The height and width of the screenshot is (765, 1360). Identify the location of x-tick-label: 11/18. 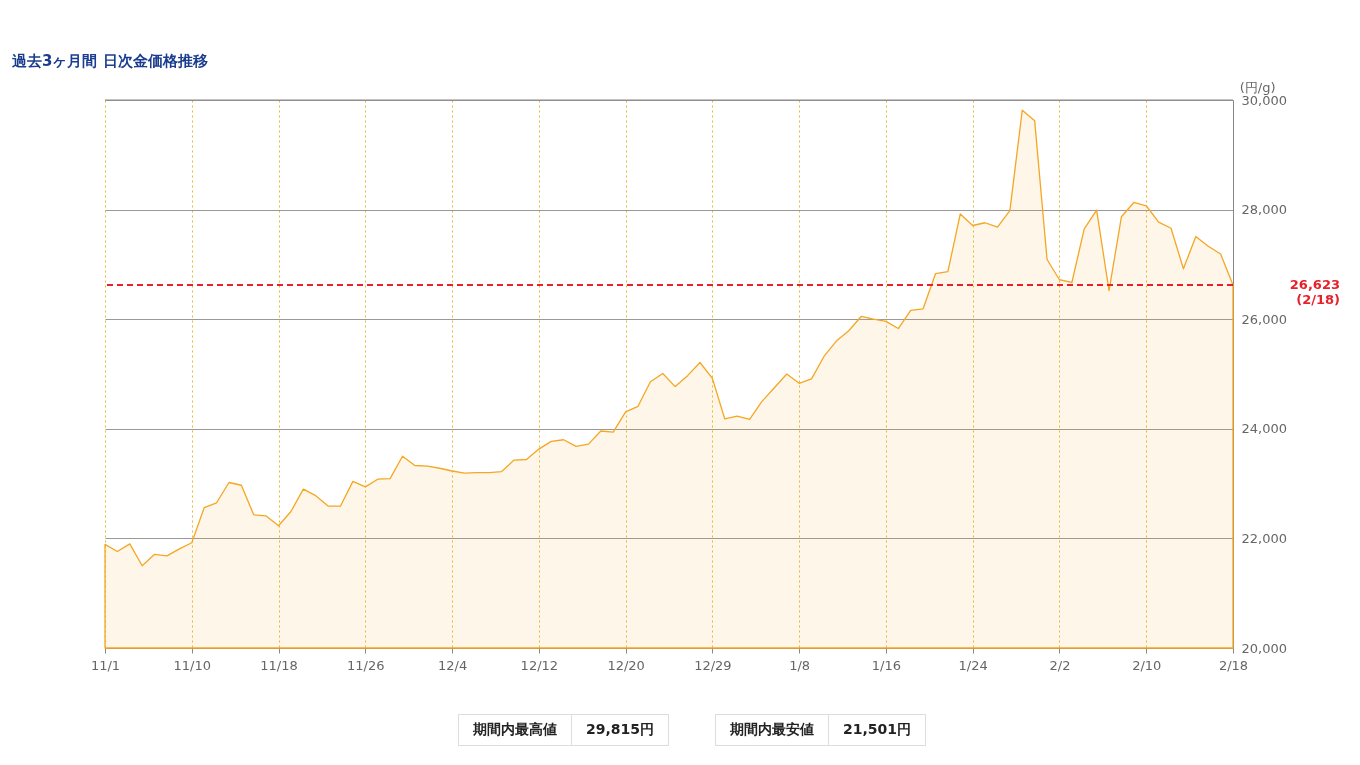
(279, 665).